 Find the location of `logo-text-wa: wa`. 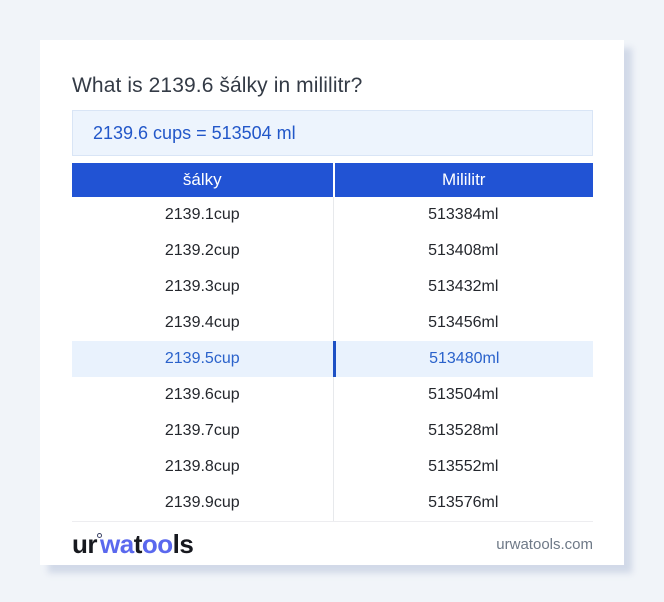

logo-text-wa: wa is located at coordinates (117, 543).